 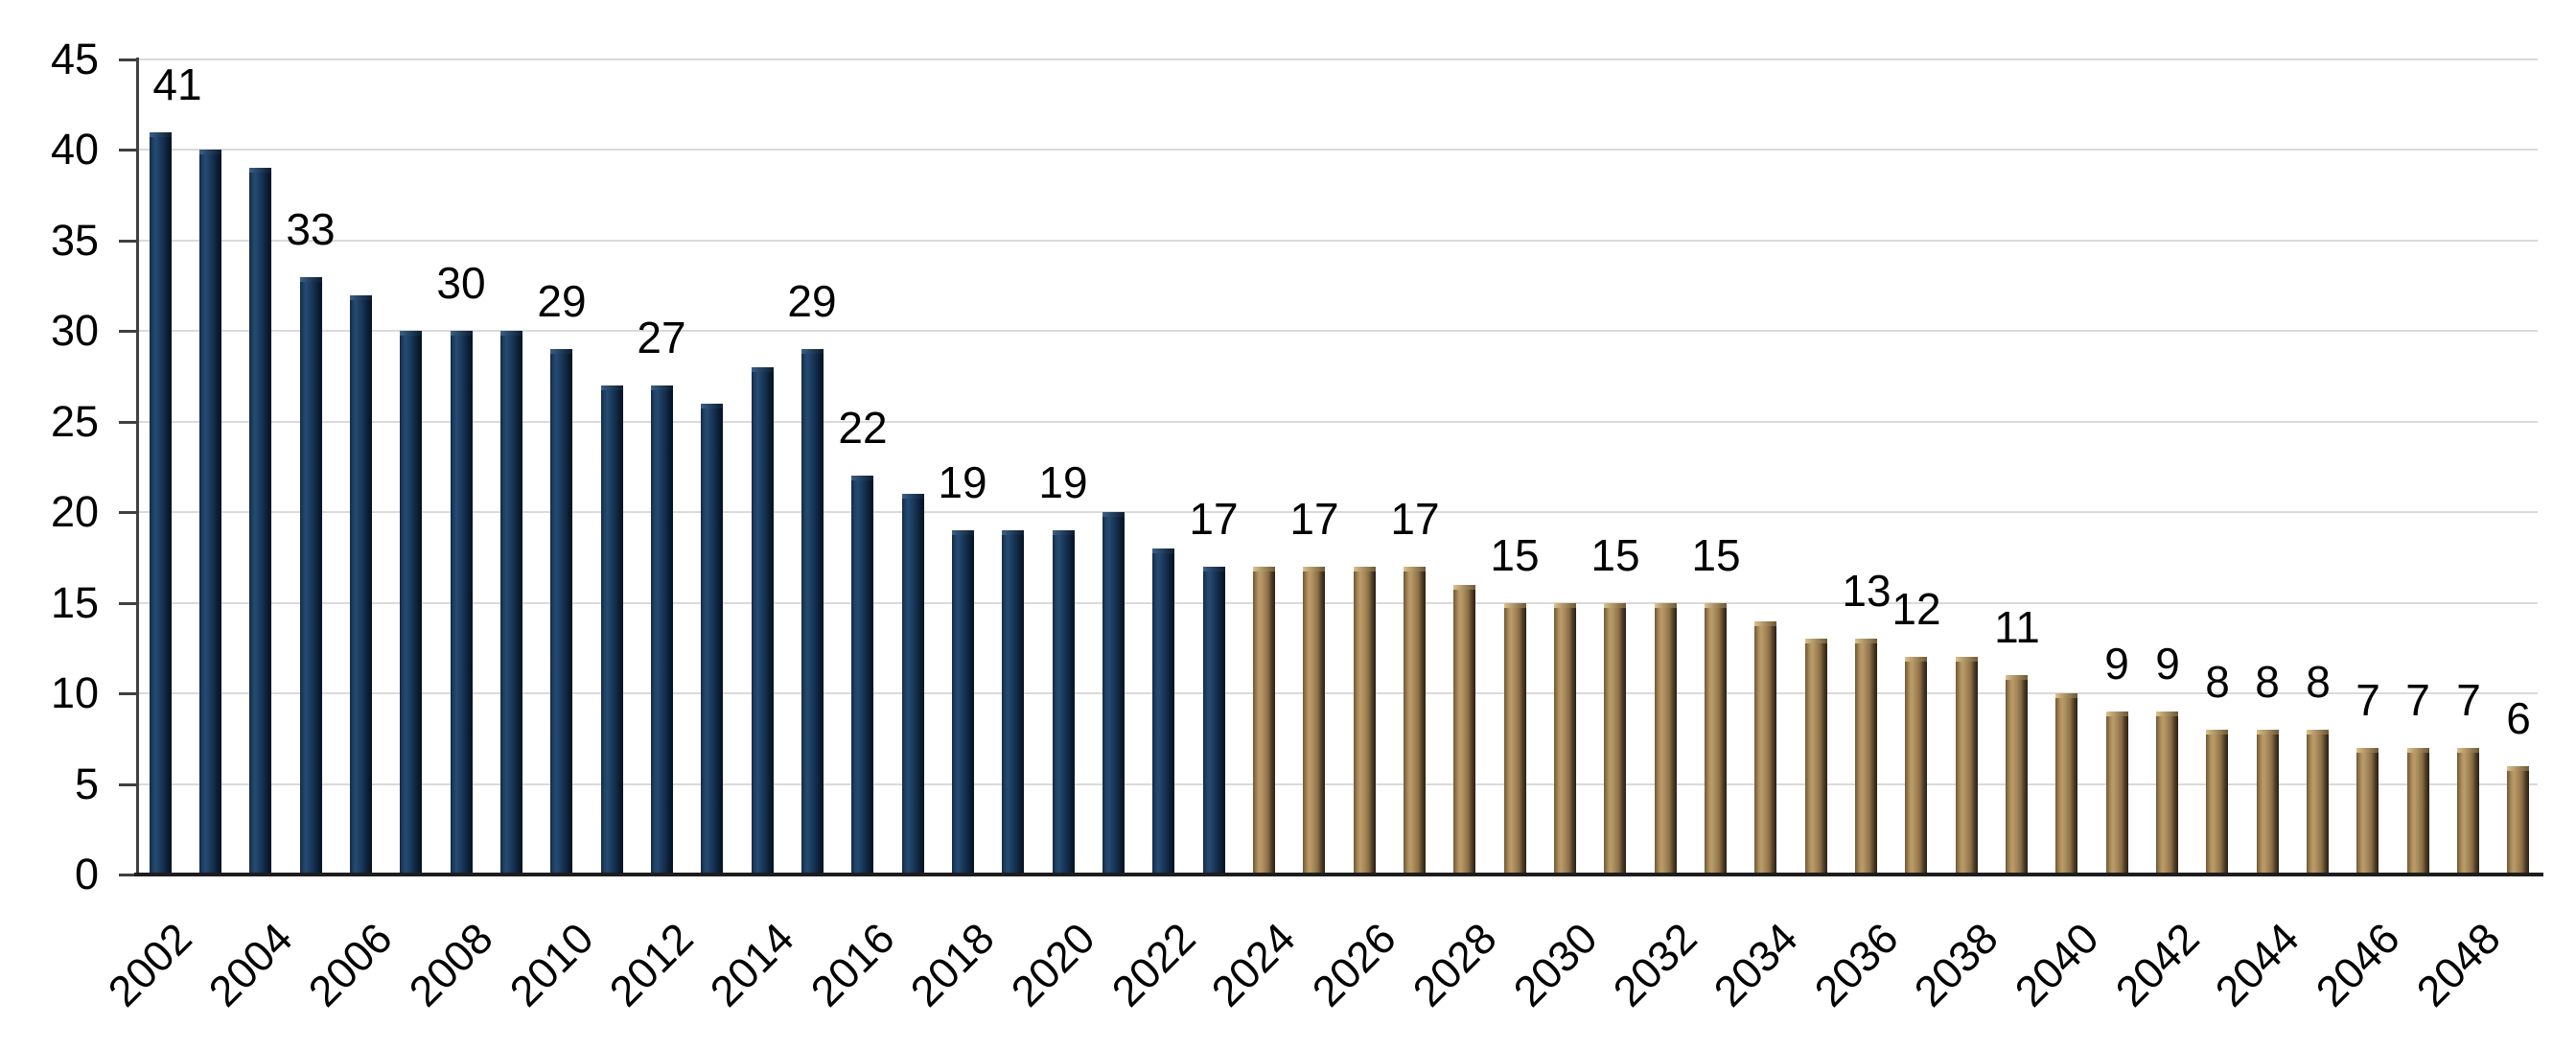 What do you see at coordinates (161, 503) in the screenshot?
I see `bar-2002` at bounding box center [161, 503].